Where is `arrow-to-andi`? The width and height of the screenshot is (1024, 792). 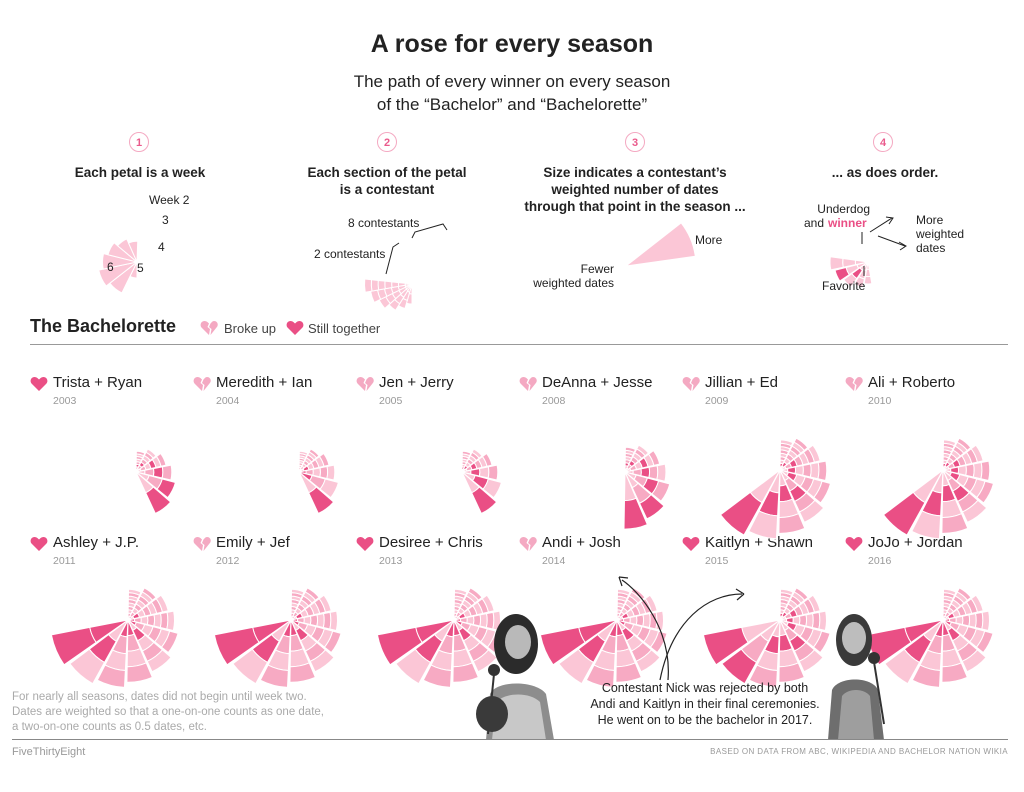 arrow-to-andi is located at coordinates (645, 630).